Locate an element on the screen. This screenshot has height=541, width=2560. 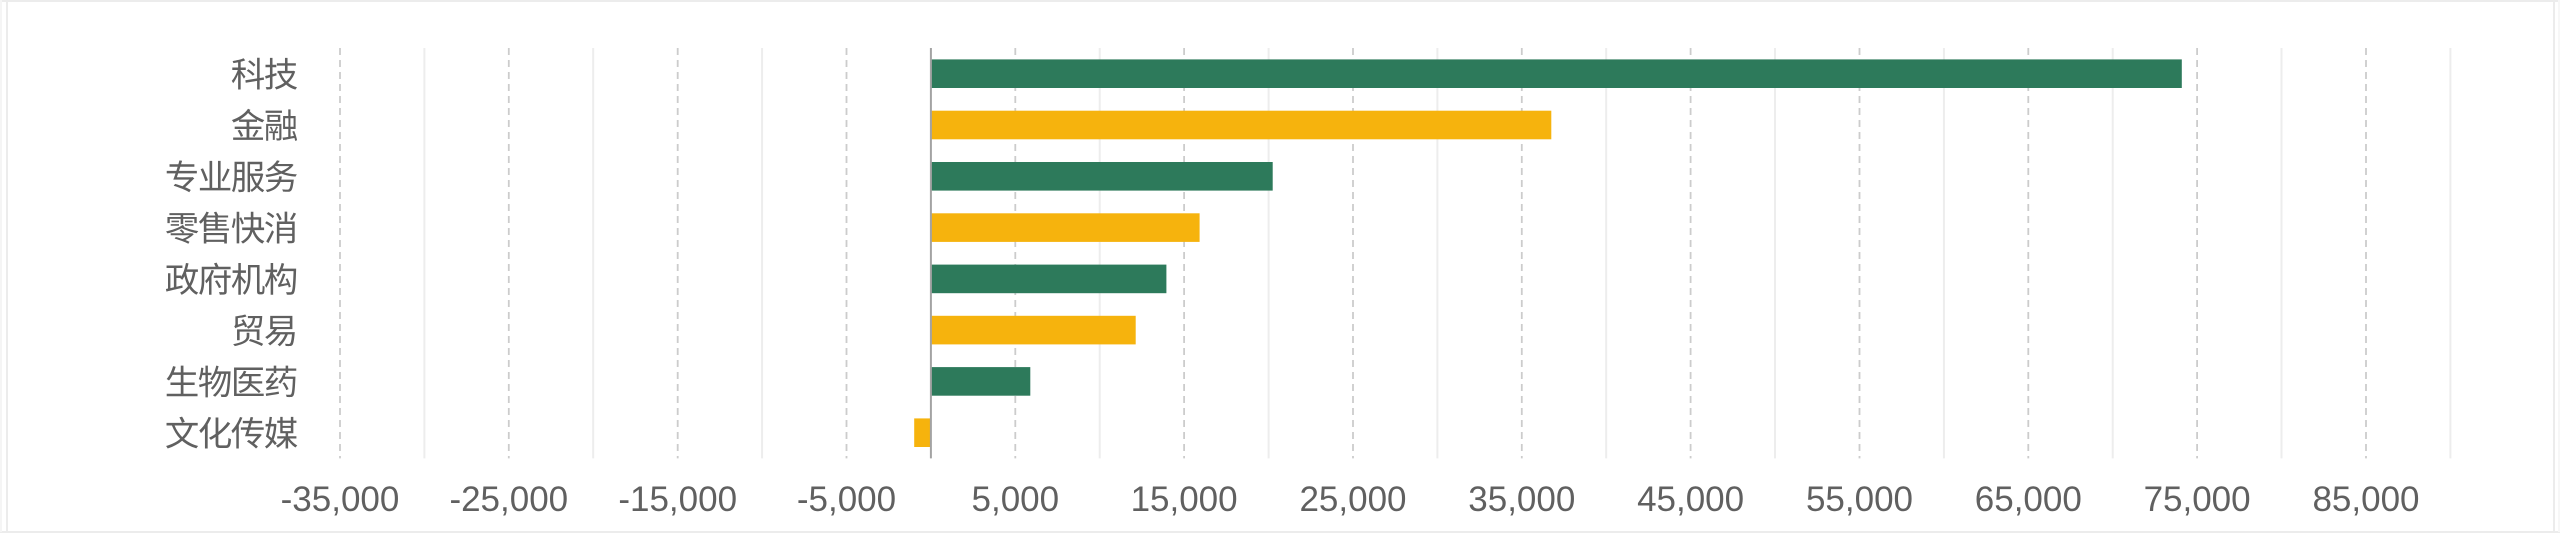
svg-text: -15,000 is located at coordinates (677, 499).